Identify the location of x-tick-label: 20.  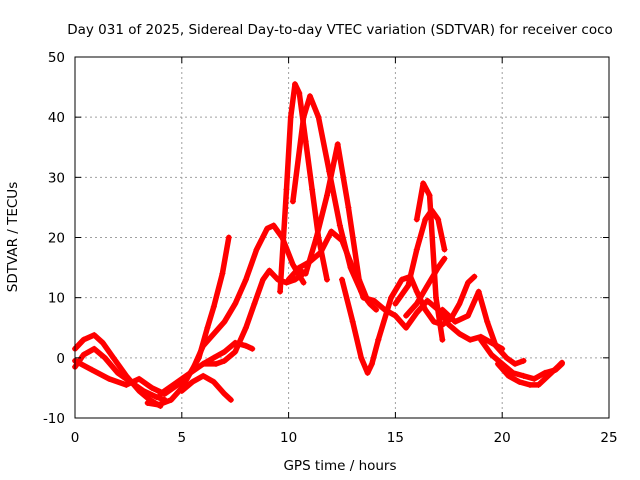
(502, 438).